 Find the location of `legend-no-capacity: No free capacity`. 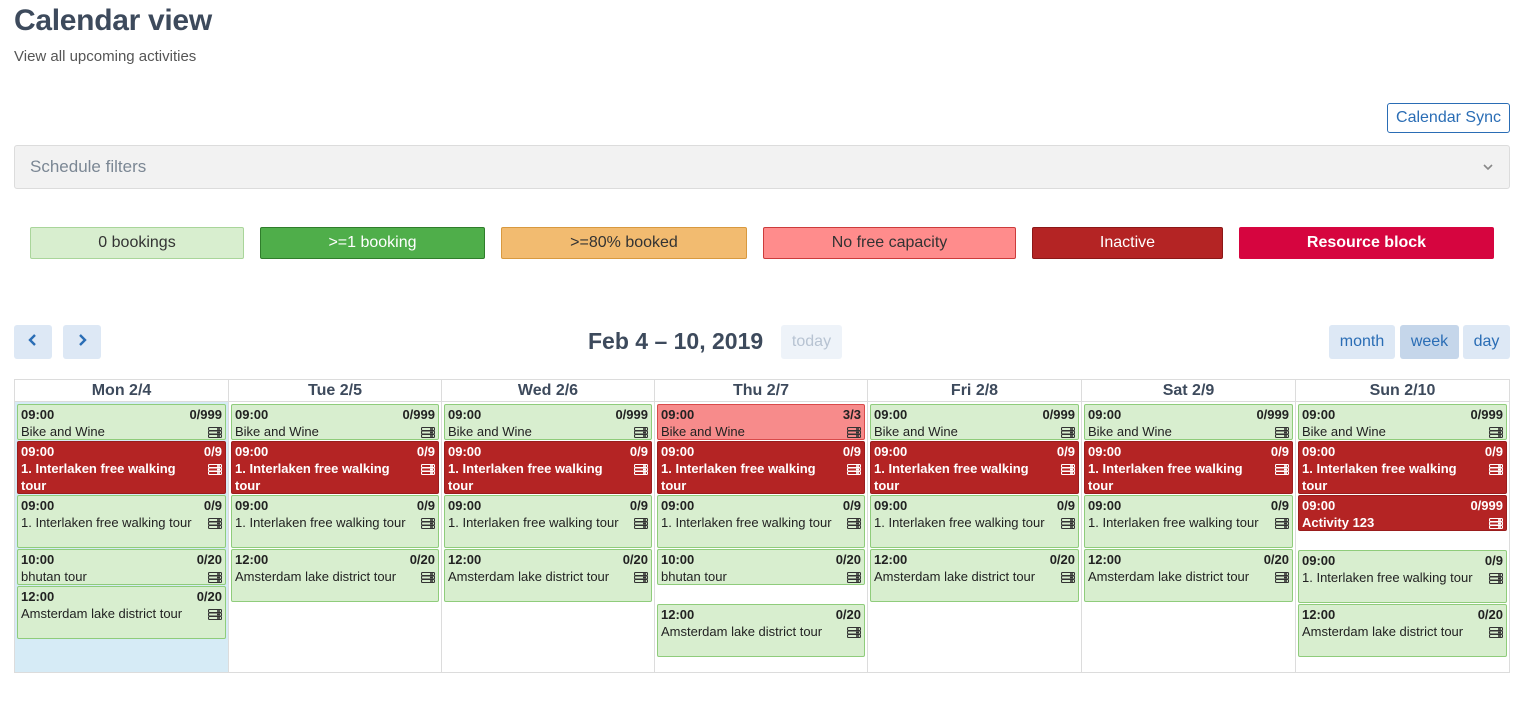

legend-no-capacity: No free capacity is located at coordinates (889, 243).